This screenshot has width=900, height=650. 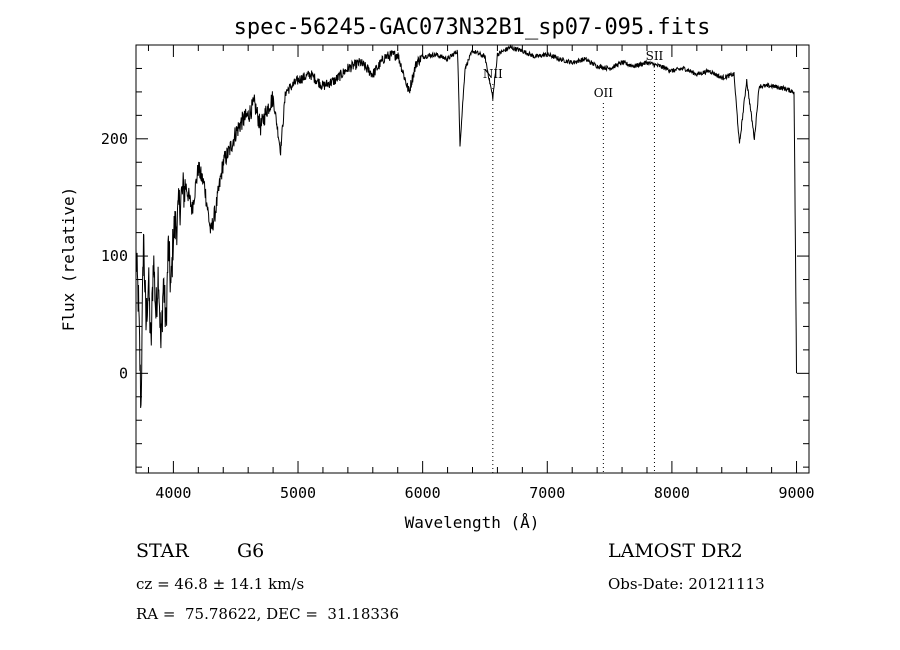 I want to click on x-tick-label: 6000, so click(x=423, y=493).